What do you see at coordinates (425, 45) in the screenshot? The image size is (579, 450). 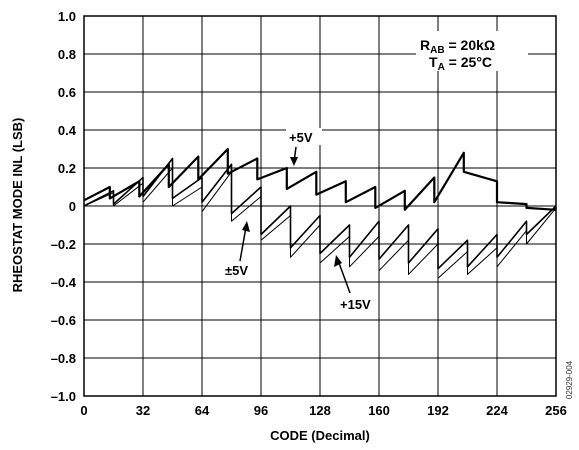 I see `rab-main: R` at bounding box center [425, 45].